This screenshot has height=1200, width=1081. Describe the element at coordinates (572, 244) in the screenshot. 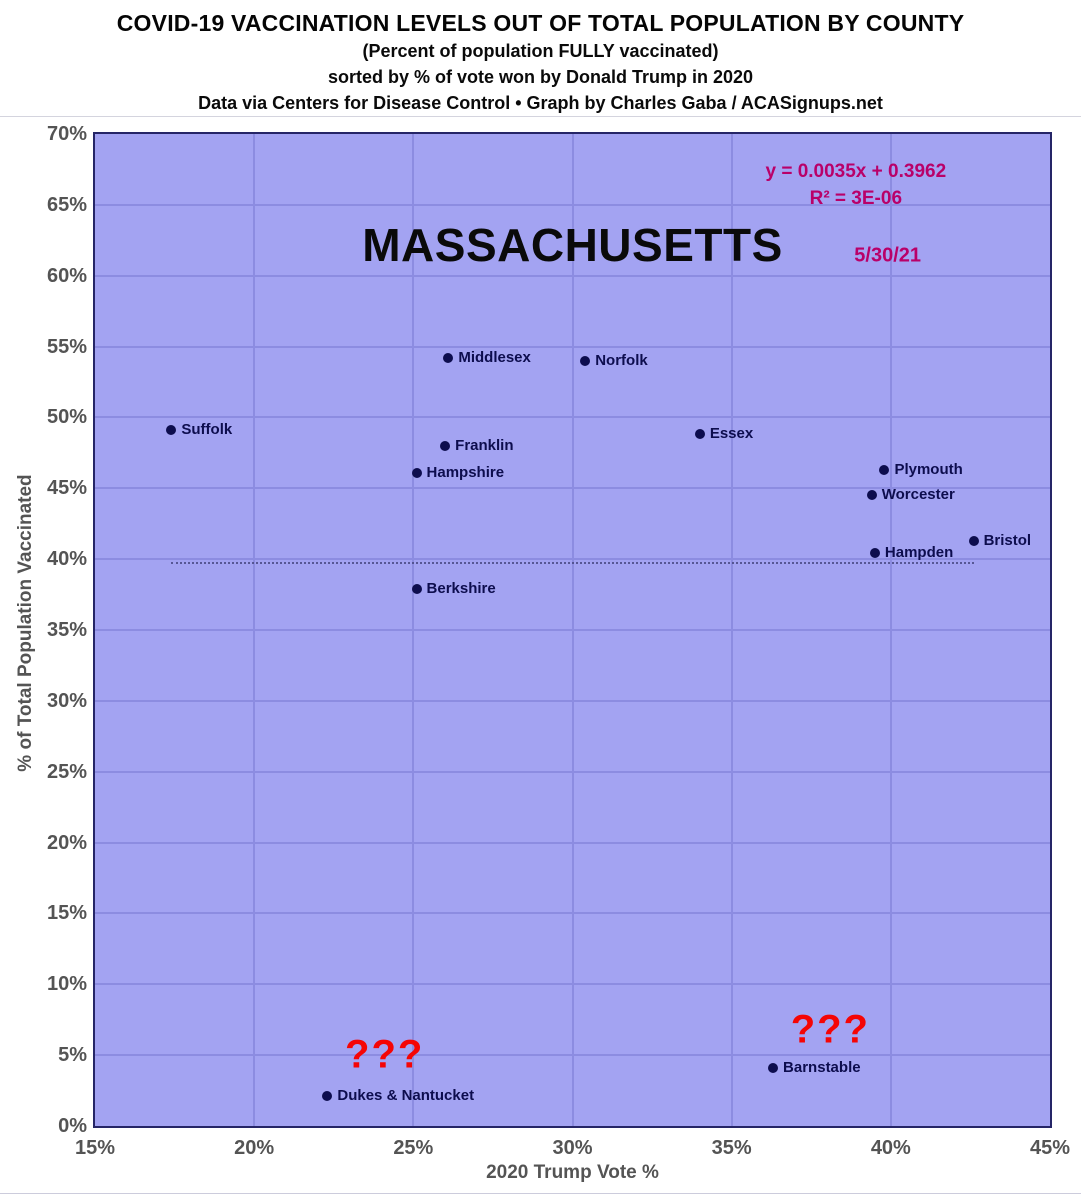

I see `state-label: MASSACHUSETTS` at that location.